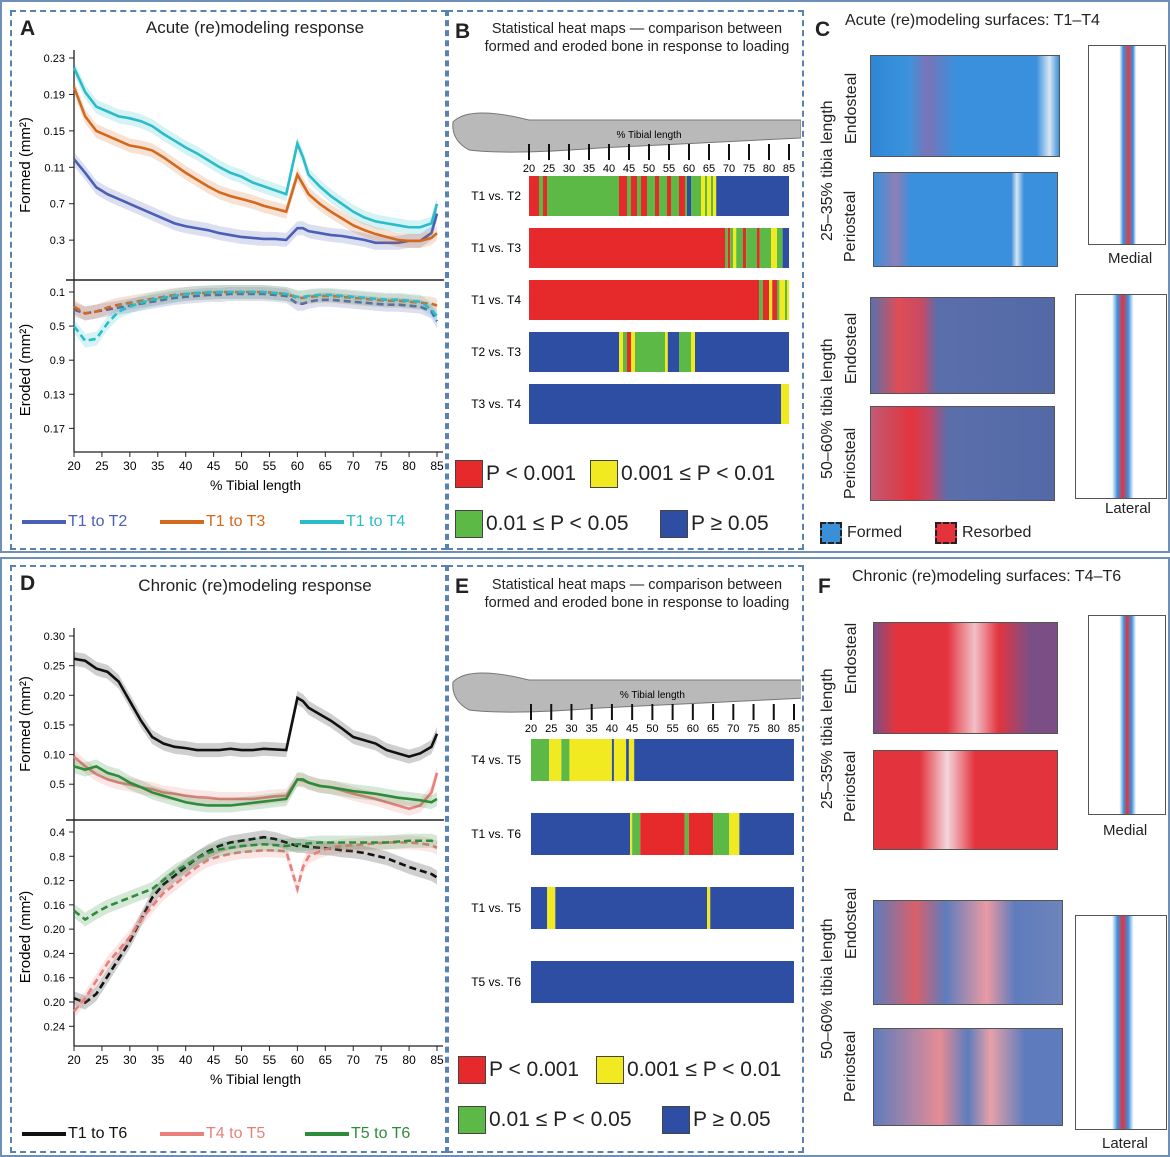 The width and height of the screenshot is (1170, 1157). What do you see at coordinates (549, 169) in the screenshot?
I see `ruler-tick-label: 25` at bounding box center [549, 169].